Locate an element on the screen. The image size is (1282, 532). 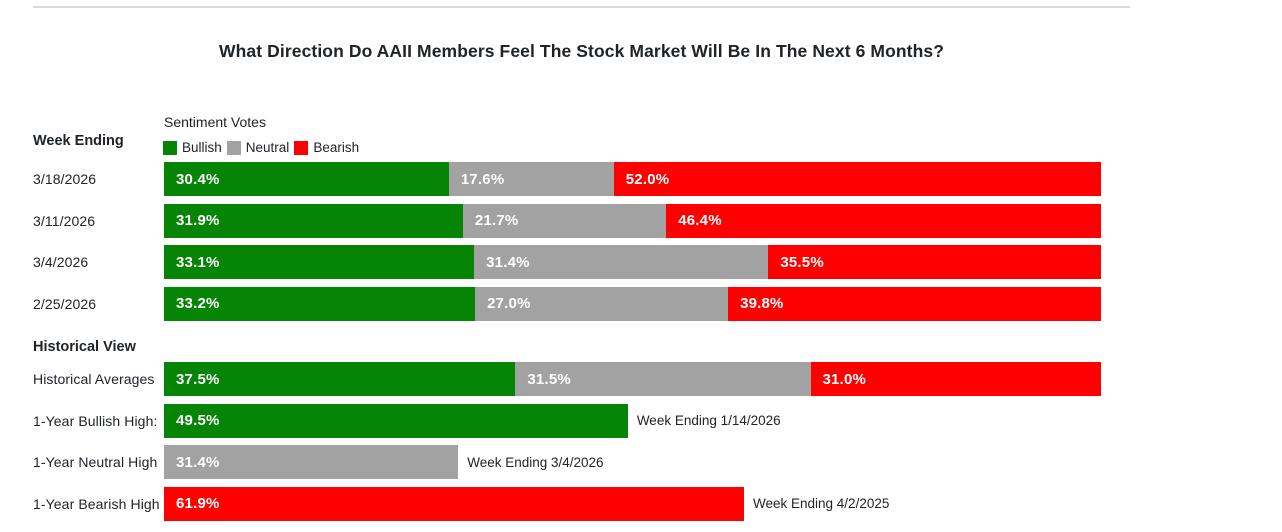
row-label: 1-Year Bullish High: is located at coordinates (95, 420).